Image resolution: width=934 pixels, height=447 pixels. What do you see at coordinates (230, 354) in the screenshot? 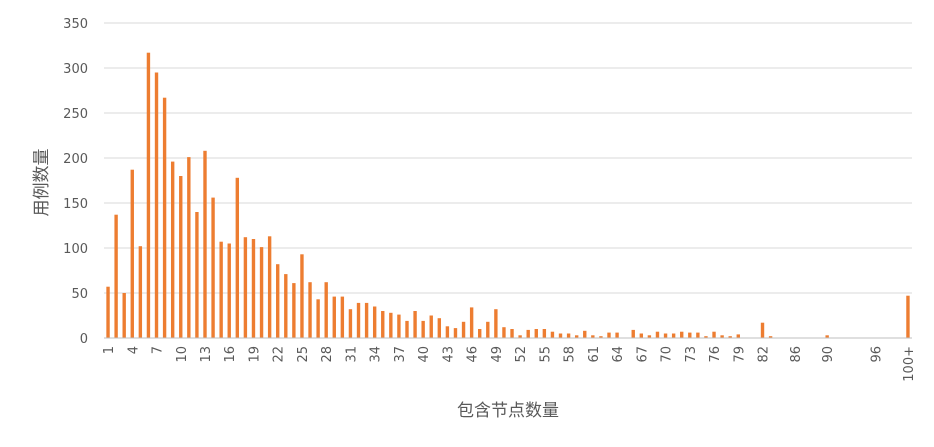
I see `x-tick-label: 16` at bounding box center [230, 354].